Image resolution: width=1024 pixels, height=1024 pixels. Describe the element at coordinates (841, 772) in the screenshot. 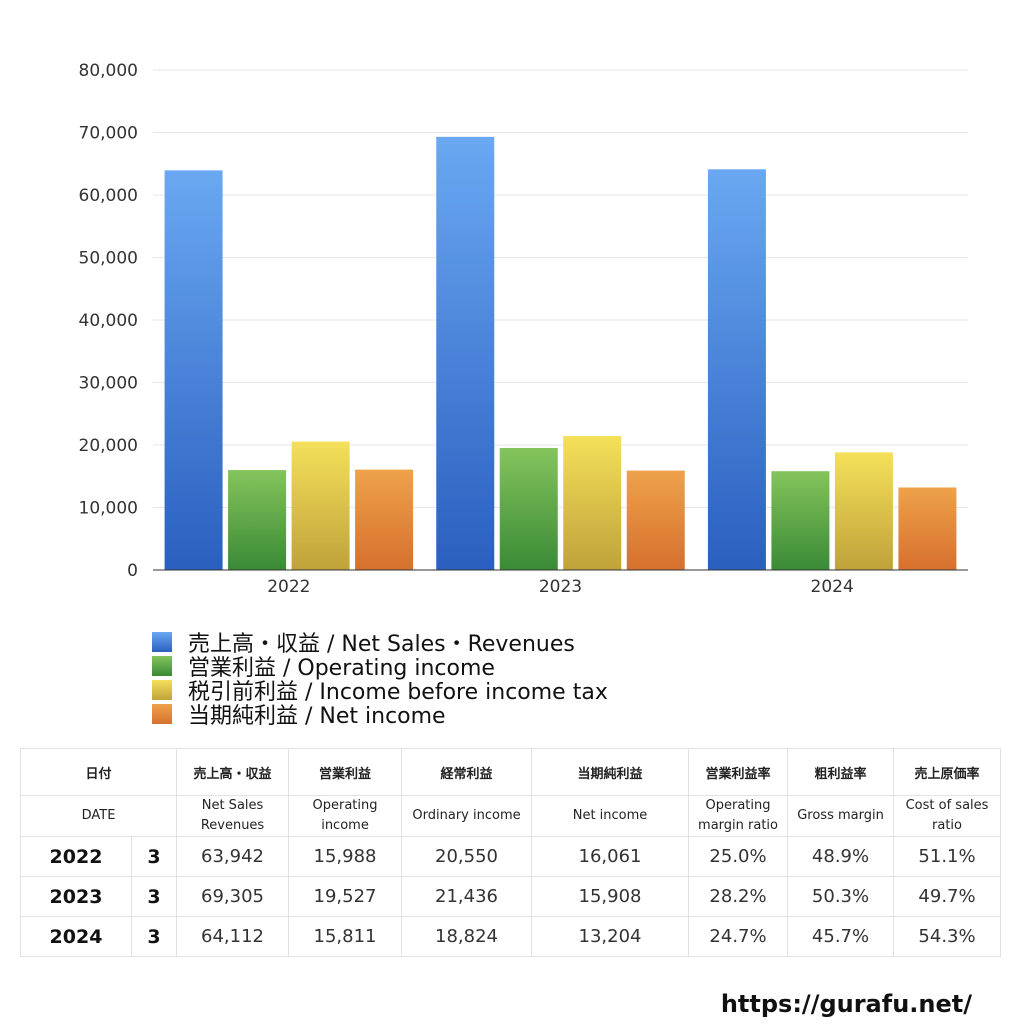

I see `header-cell: 粗利益率` at that location.